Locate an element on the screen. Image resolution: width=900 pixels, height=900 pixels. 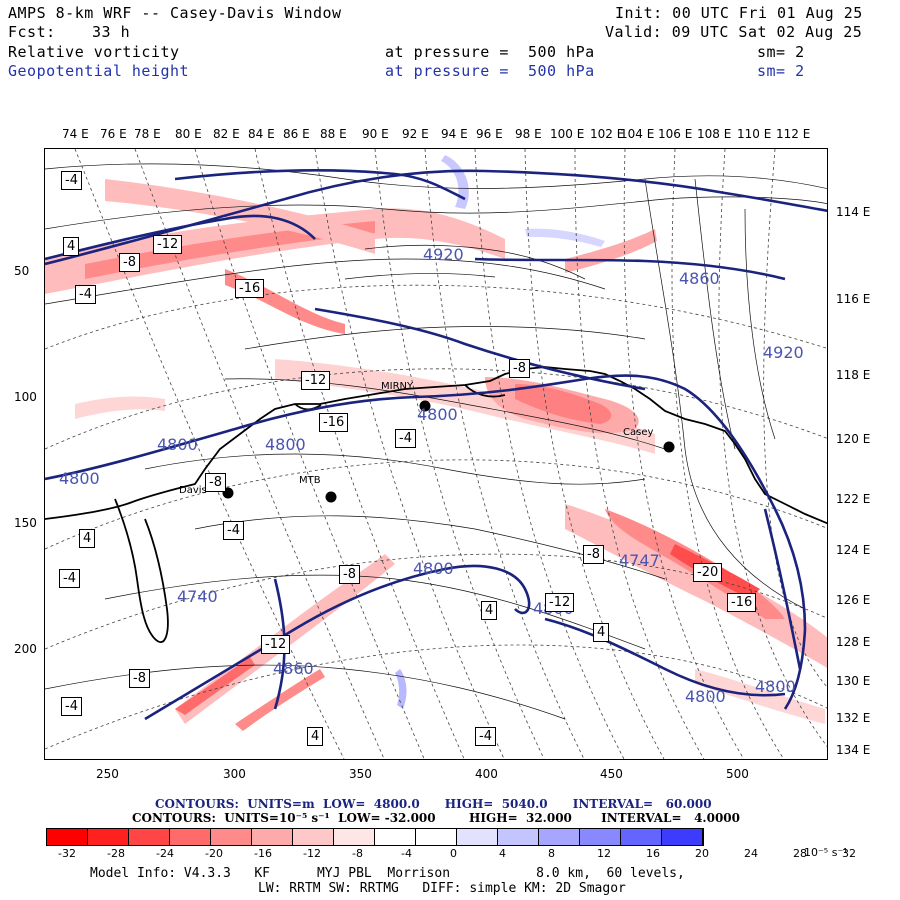
y-tick-label: 50 is located at coordinates (22, 271).